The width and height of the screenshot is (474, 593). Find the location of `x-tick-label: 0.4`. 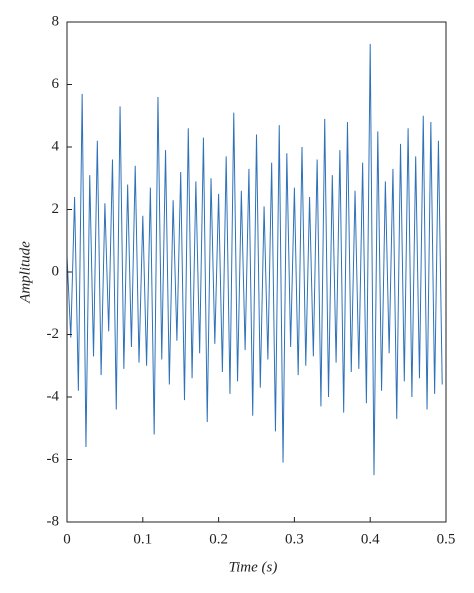

x-tick-label: 0.4 is located at coordinates (370, 539).